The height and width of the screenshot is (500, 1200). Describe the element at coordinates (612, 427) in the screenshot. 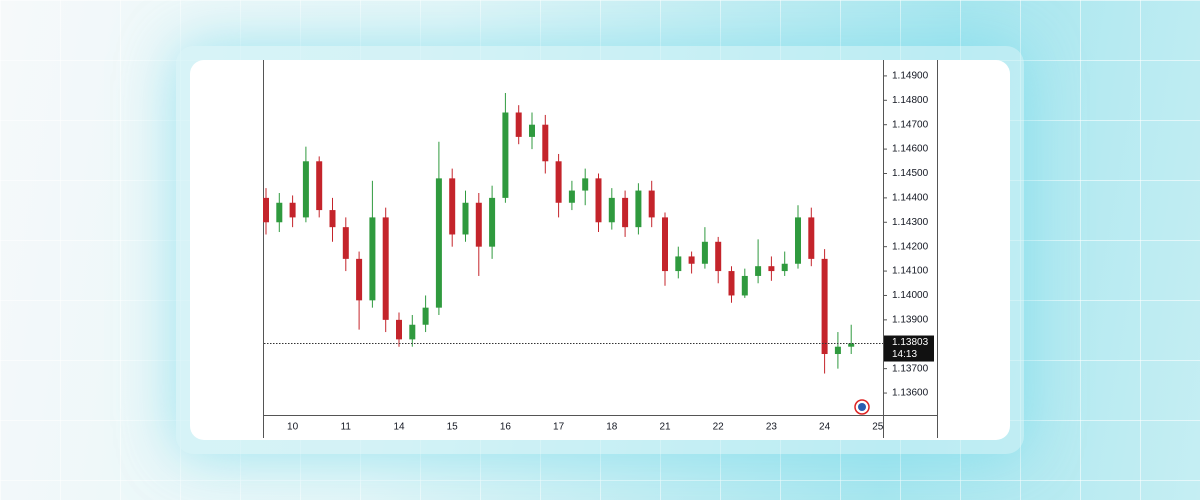

I see `x-tick-label: 18` at that location.